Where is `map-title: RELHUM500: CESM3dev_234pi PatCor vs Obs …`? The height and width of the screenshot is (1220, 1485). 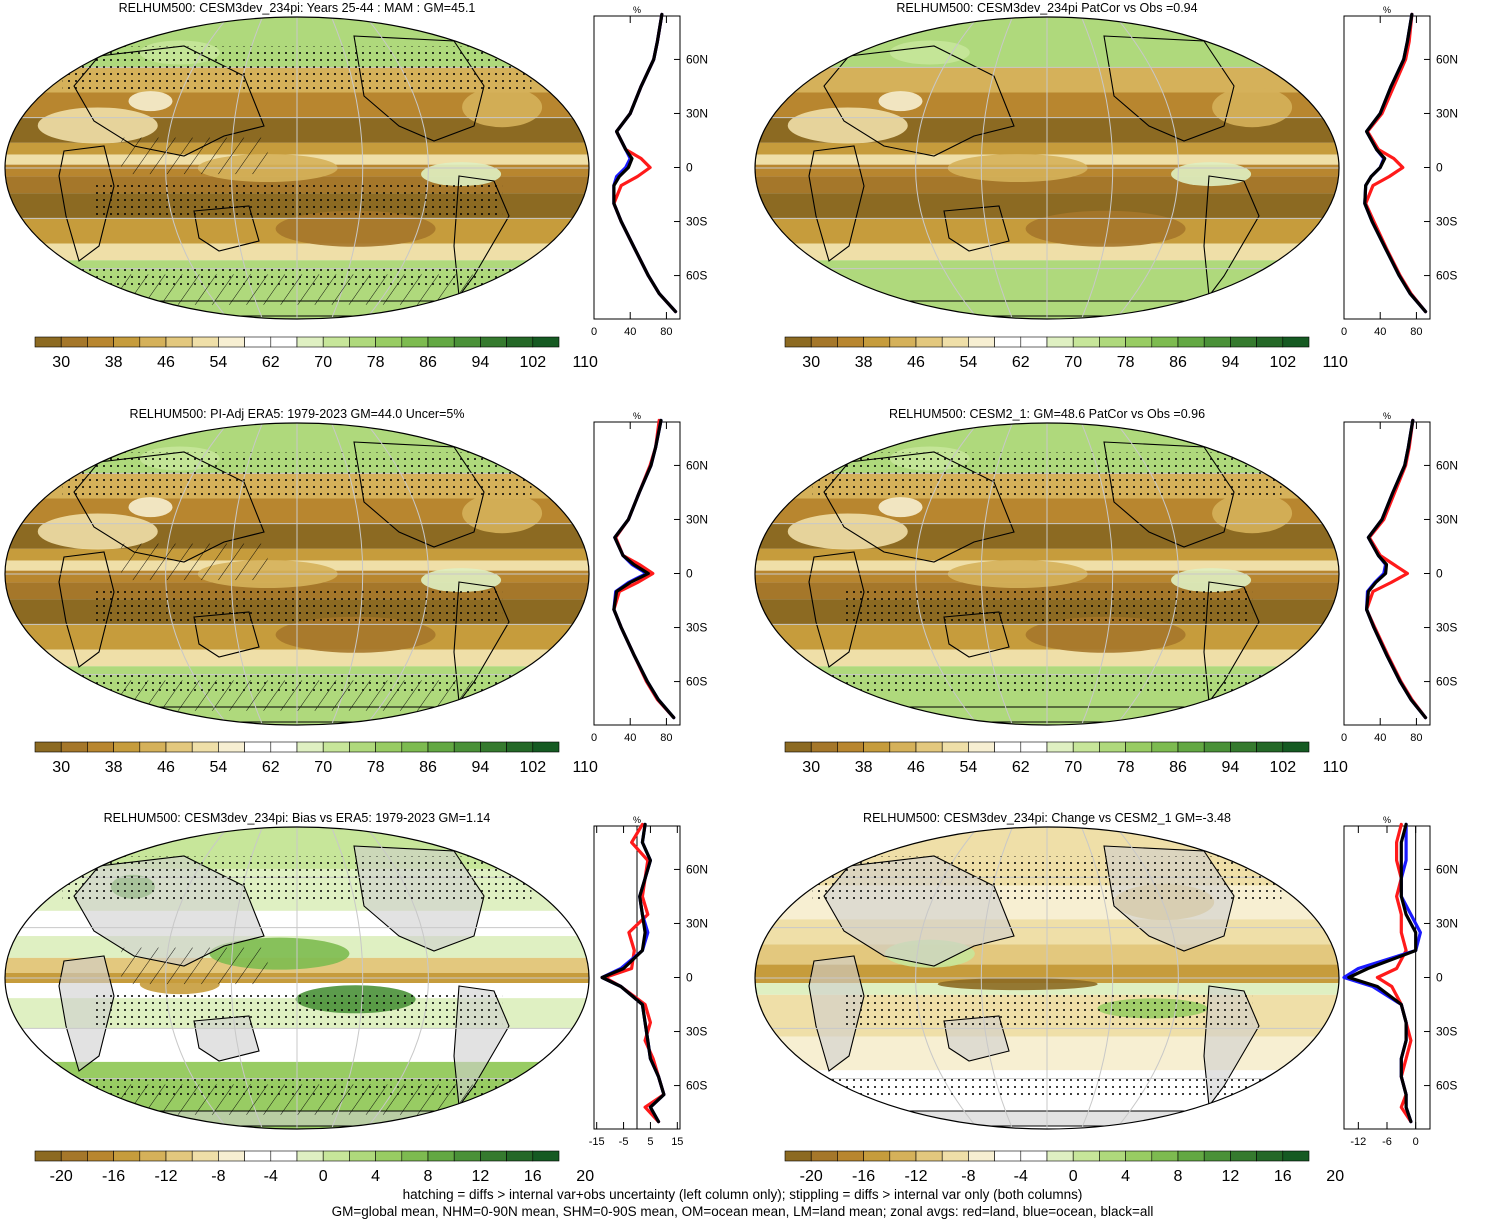
map-title: RELHUM500: CESM3dev_234pi PatCor vs Obs … is located at coordinates (1047, 8).